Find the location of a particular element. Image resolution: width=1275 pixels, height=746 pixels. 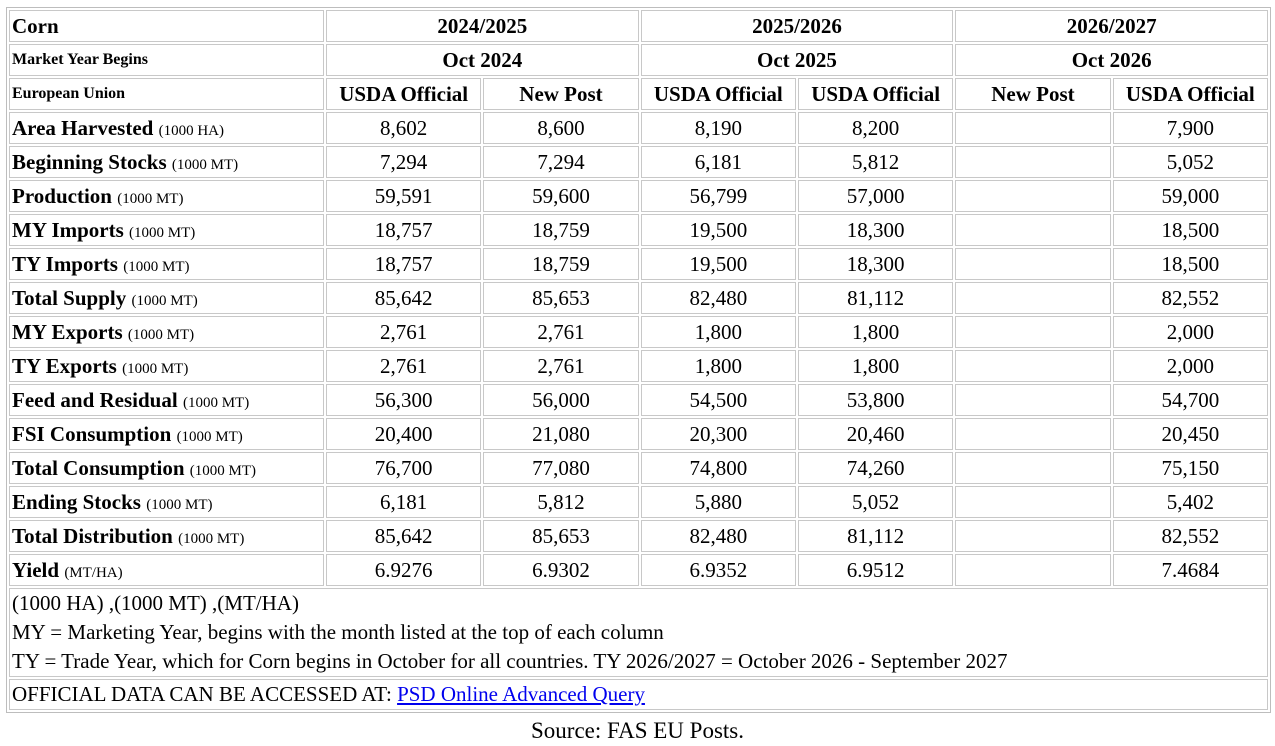

units-note: (1000 HA) ,(1000 MT) ,(MT/HA) is located at coordinates (155, 603).